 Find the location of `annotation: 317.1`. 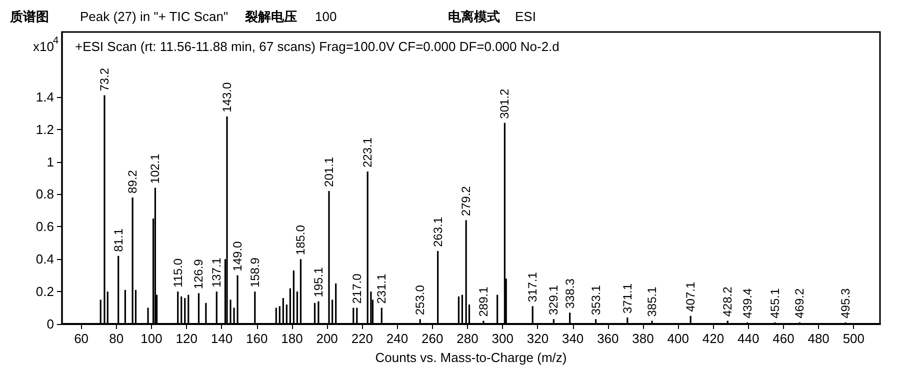

annotation: 317.1 is located at coordinates (533, 287).